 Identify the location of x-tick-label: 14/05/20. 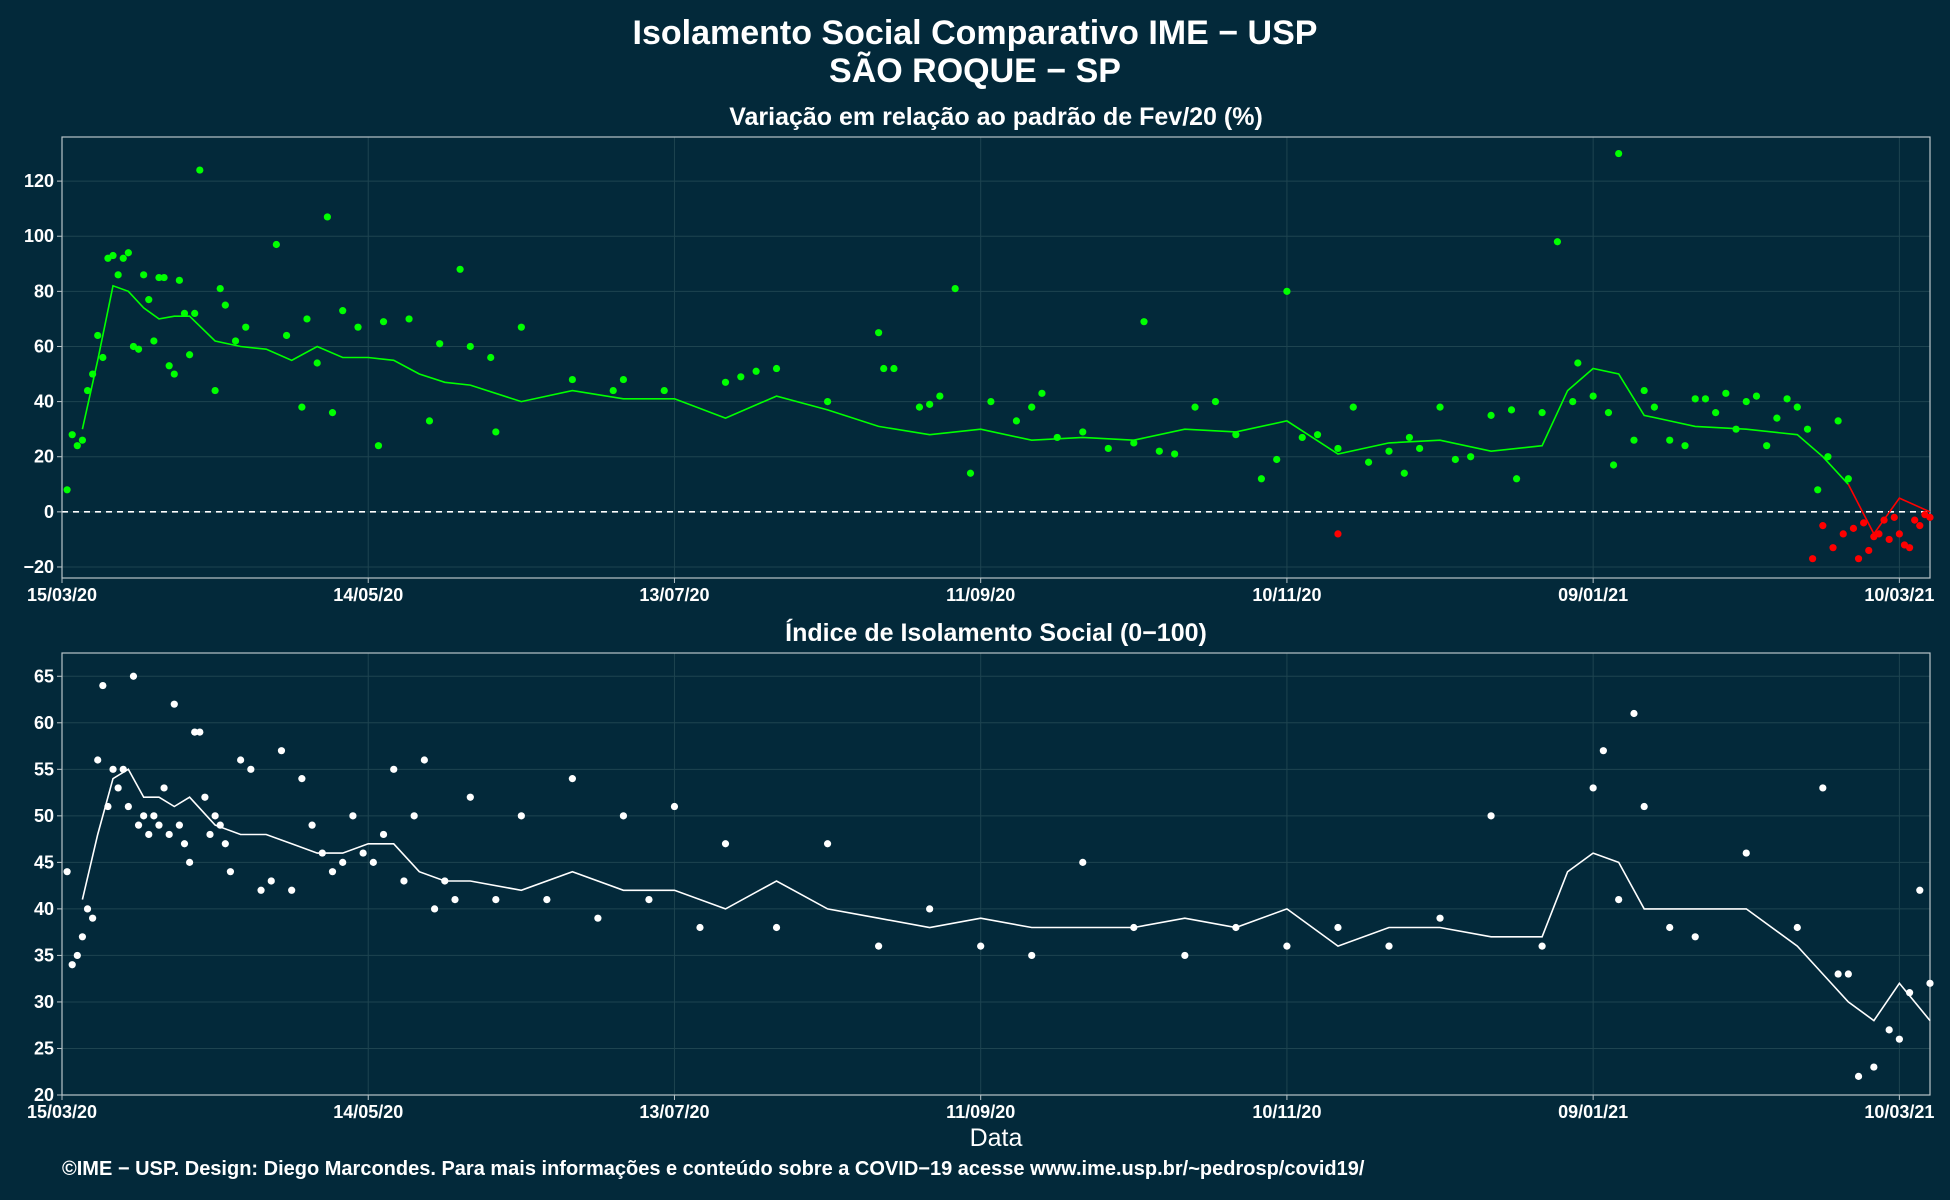
(368, 1112).